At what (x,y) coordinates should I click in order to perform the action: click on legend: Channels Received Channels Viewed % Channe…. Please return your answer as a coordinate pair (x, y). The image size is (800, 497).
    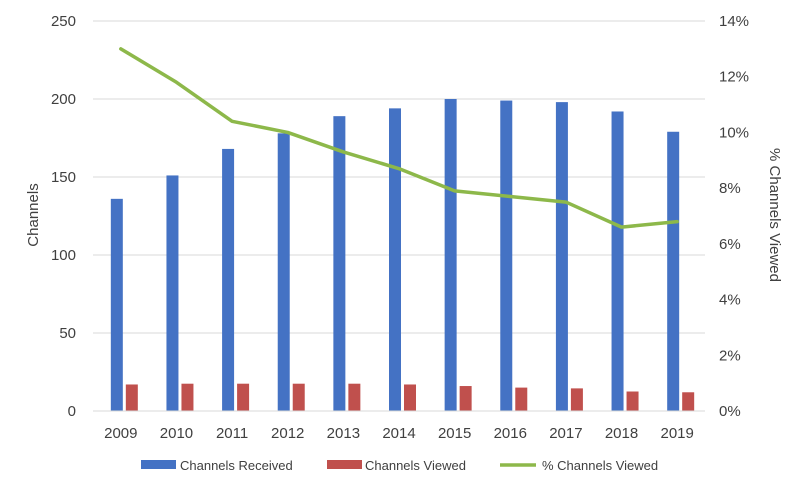
    Looking at the image, I should click on (399, 465).